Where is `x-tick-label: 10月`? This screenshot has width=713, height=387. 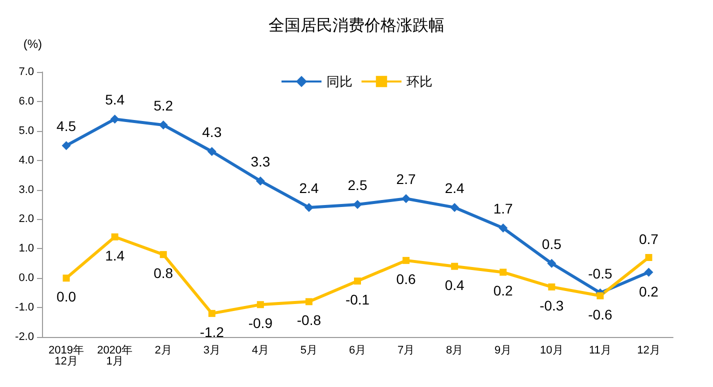 x-tick-label: 10月 is located at coordinates (552, 350).